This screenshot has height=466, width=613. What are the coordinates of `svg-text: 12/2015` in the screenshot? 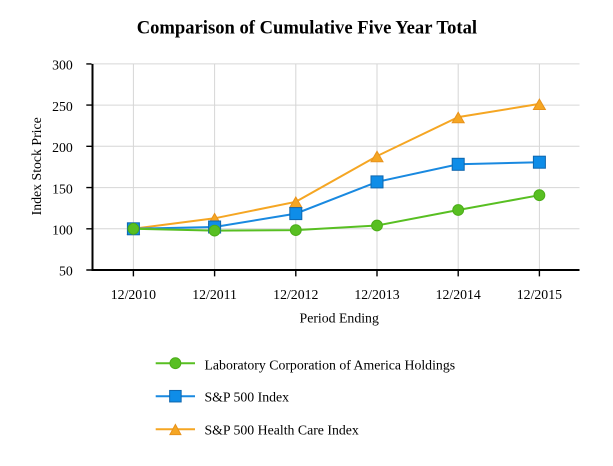 It's located at (539, 294).